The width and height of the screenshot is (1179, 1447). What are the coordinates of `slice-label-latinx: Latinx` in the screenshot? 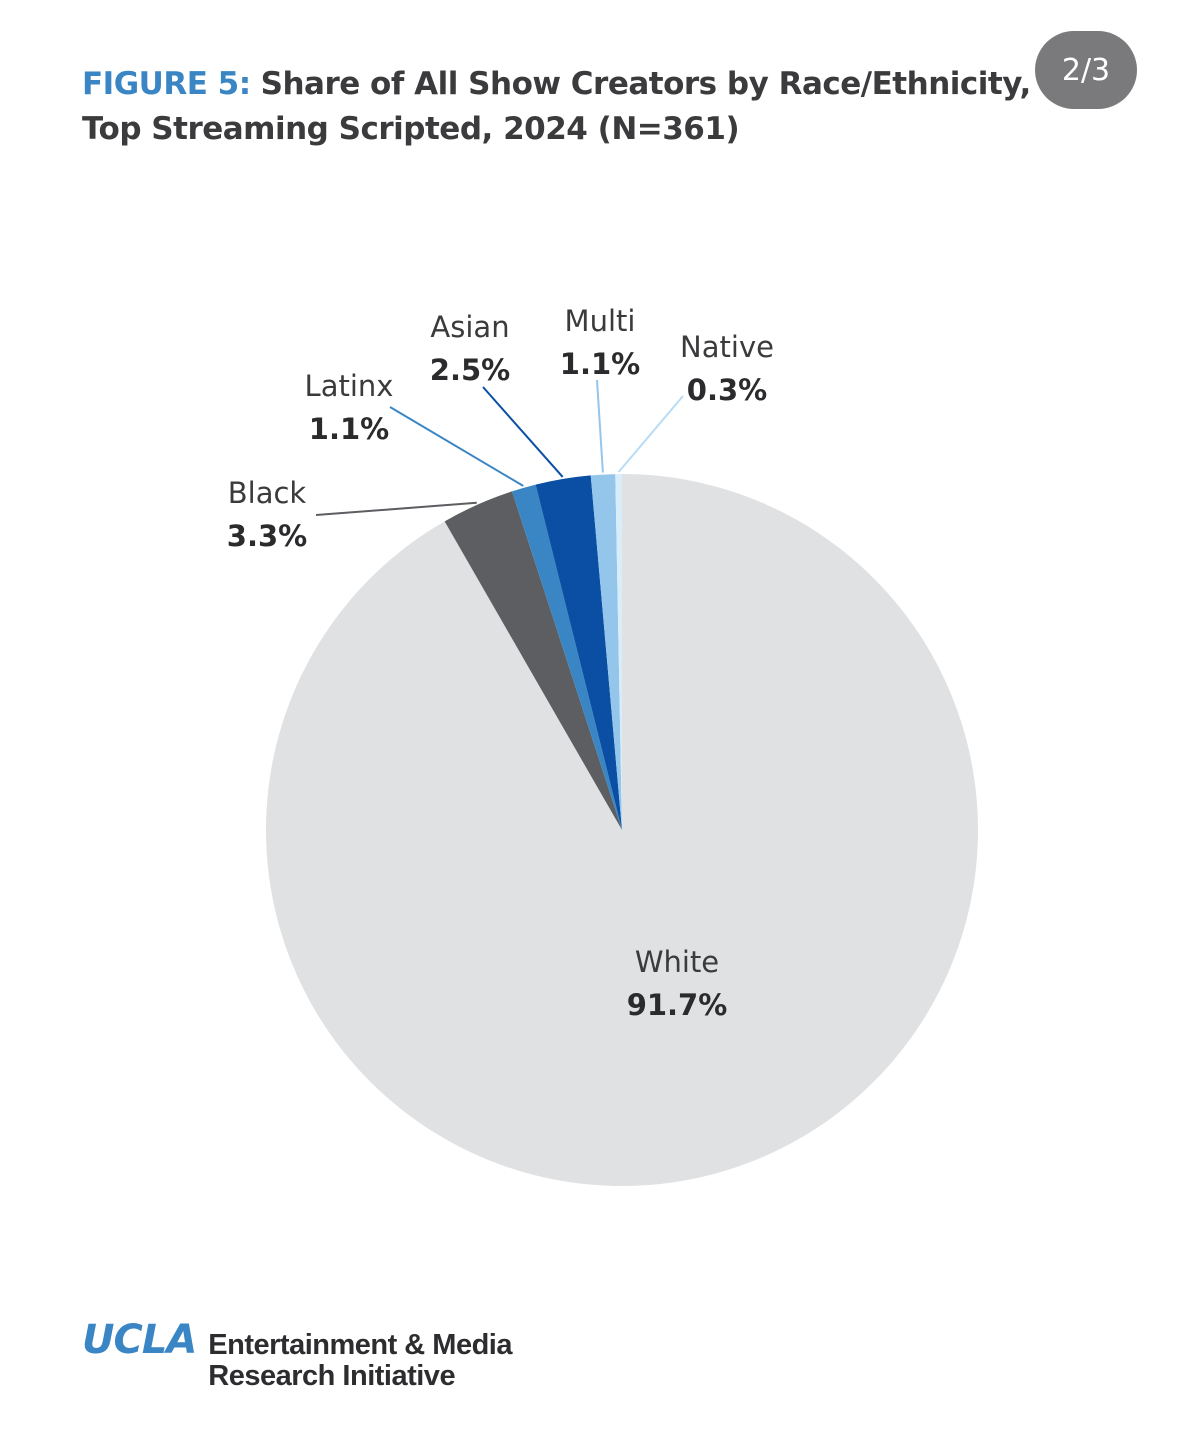 It's located at (349, 386).